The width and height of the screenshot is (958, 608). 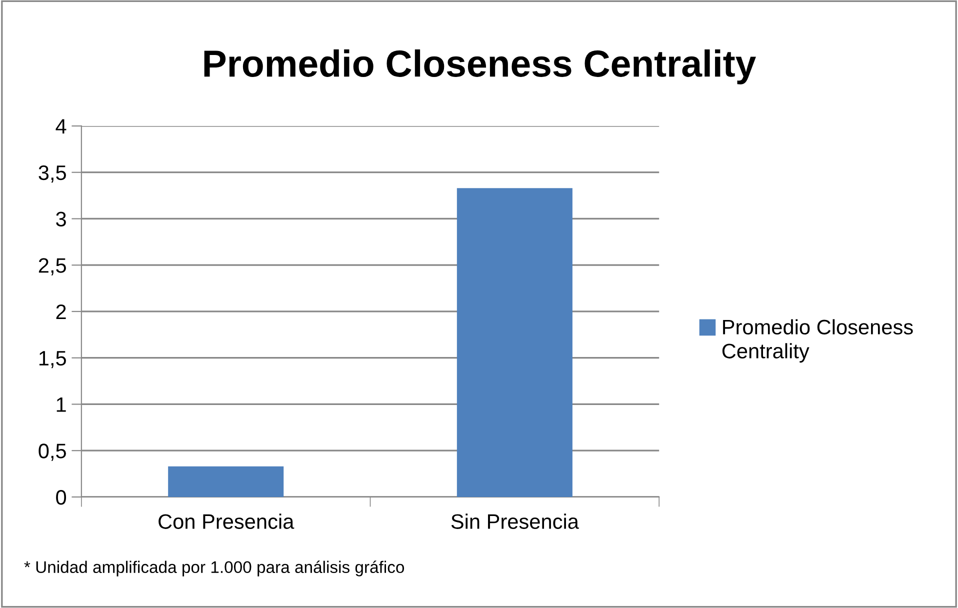 What do you see at coordinates (61, 219) in the screenshot?
I see `y-tick-label: 3` at bounding box center [61, 219].